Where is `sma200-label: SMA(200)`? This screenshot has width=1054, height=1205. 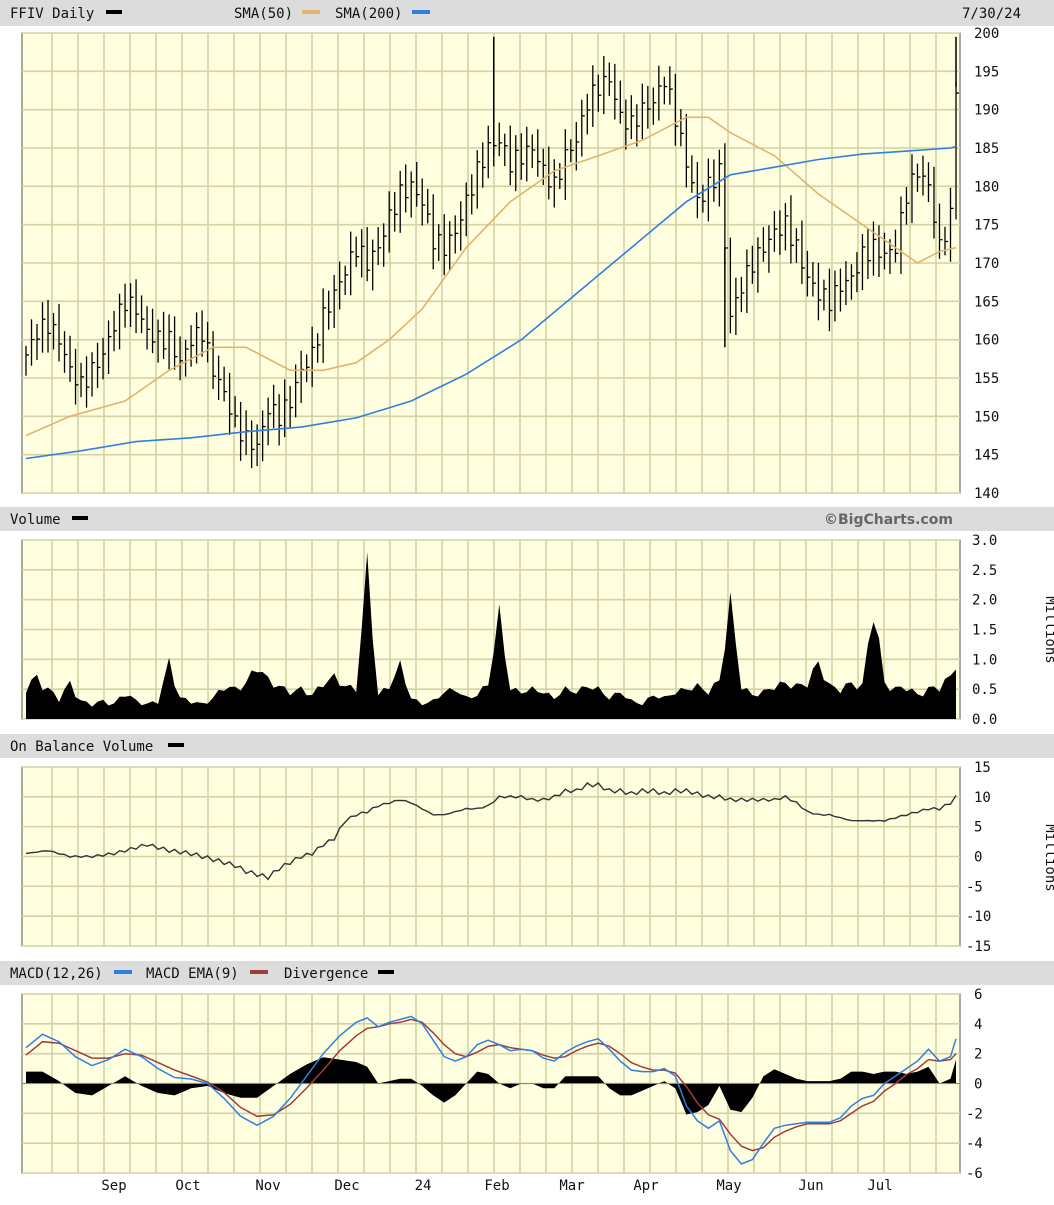 sma200-label: SMA(200) is located at coordinates (368, 14).